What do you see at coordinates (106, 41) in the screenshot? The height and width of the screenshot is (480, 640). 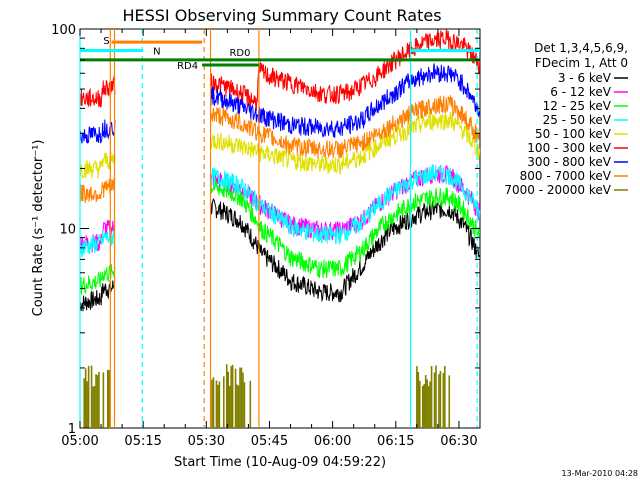 I see `flag-label: S` at bounding box center [106, 41].